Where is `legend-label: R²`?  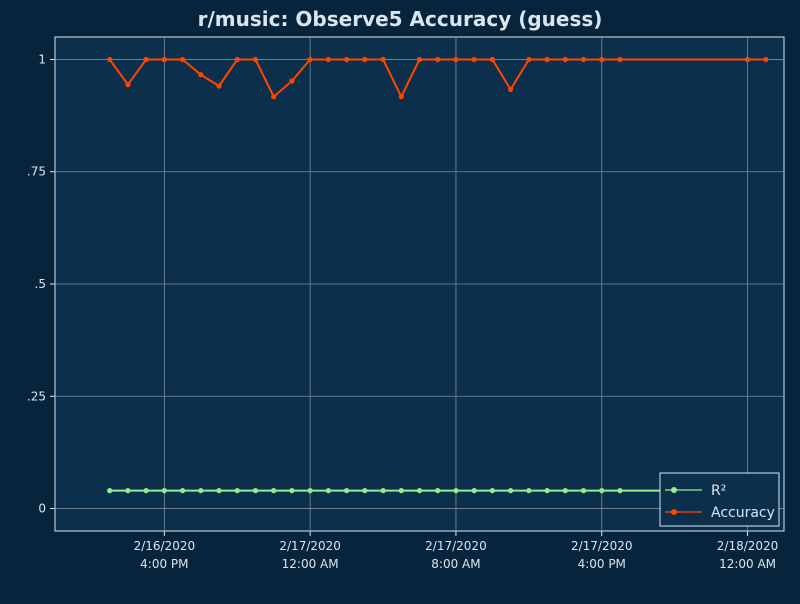 legend-label: R² is located at coordinates (718, 491).